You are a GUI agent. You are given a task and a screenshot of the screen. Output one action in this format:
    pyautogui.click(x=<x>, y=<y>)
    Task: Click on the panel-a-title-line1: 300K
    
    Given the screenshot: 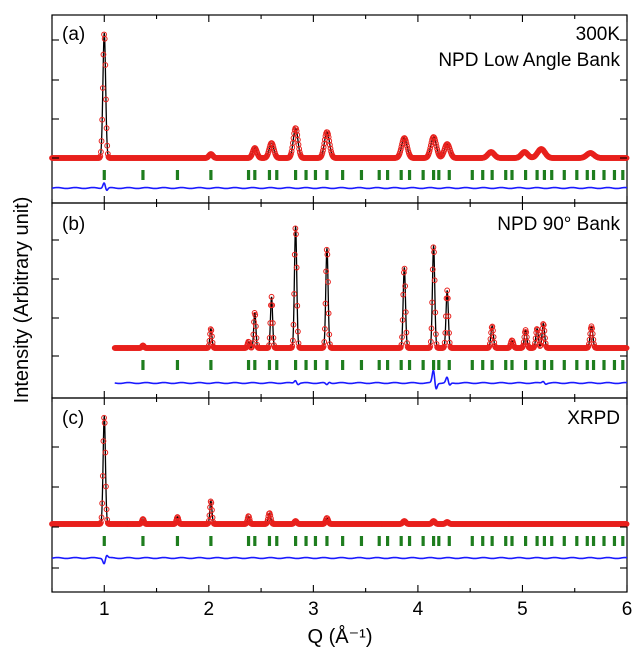 What is the action you would take?
    pyautogui.click(x=598, y=34)
    